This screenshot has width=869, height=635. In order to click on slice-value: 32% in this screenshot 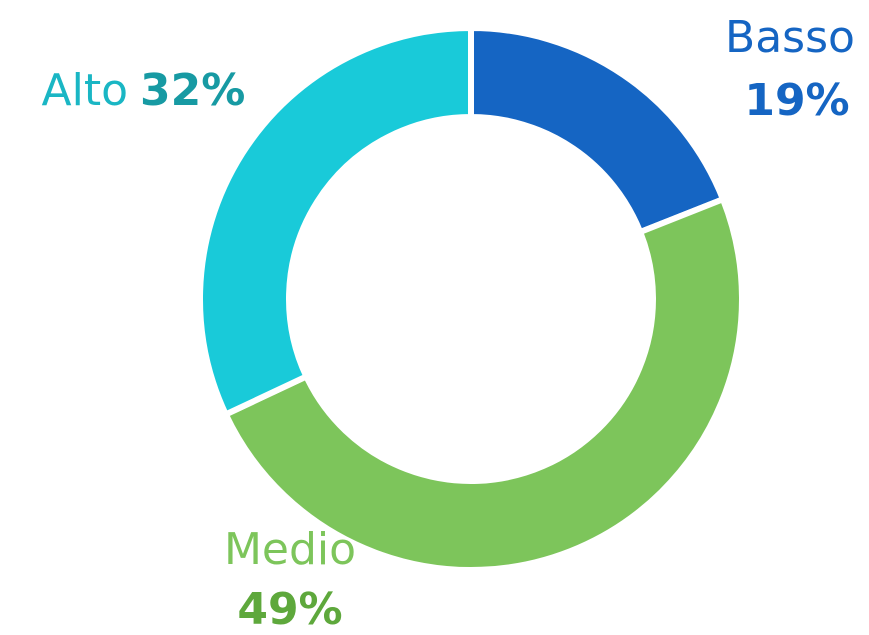, I will do `click(192, 90)`.